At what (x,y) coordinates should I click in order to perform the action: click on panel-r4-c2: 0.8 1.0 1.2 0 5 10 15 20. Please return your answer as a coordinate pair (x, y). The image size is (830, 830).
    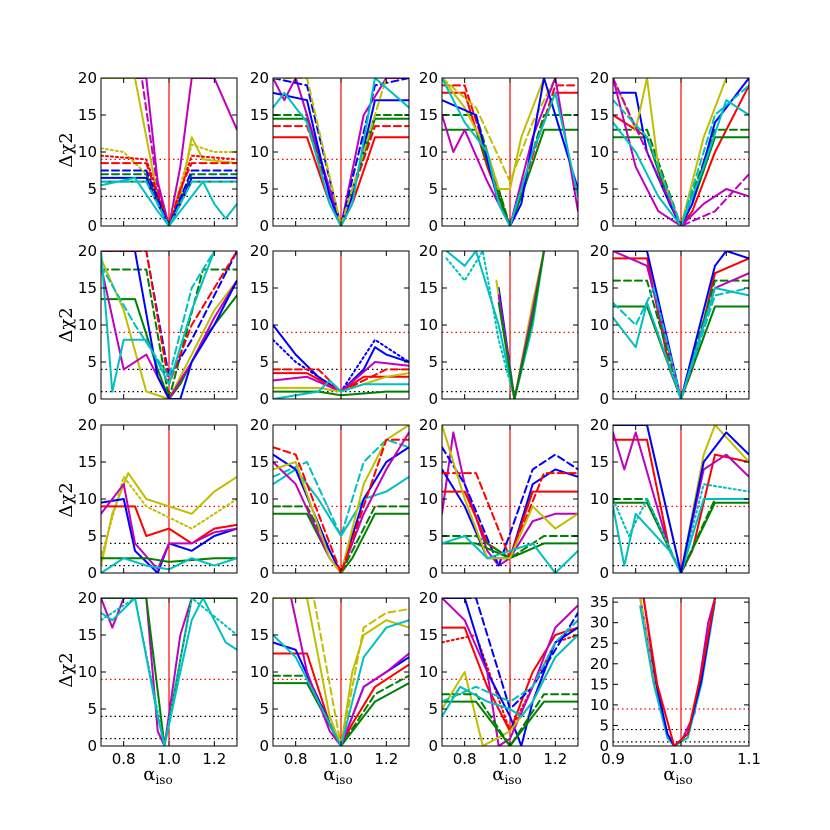
    Looking at the image, I should click on (330, 678).